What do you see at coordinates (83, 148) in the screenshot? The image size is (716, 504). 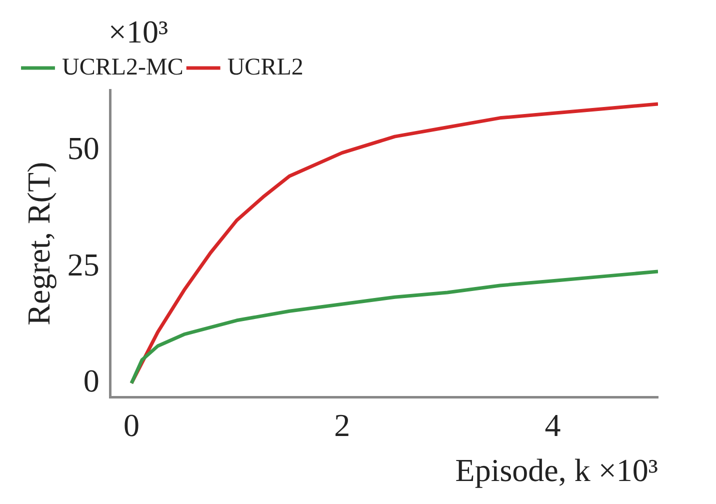 I see `y-tick-label: 50` at bounding box center [83, 148].